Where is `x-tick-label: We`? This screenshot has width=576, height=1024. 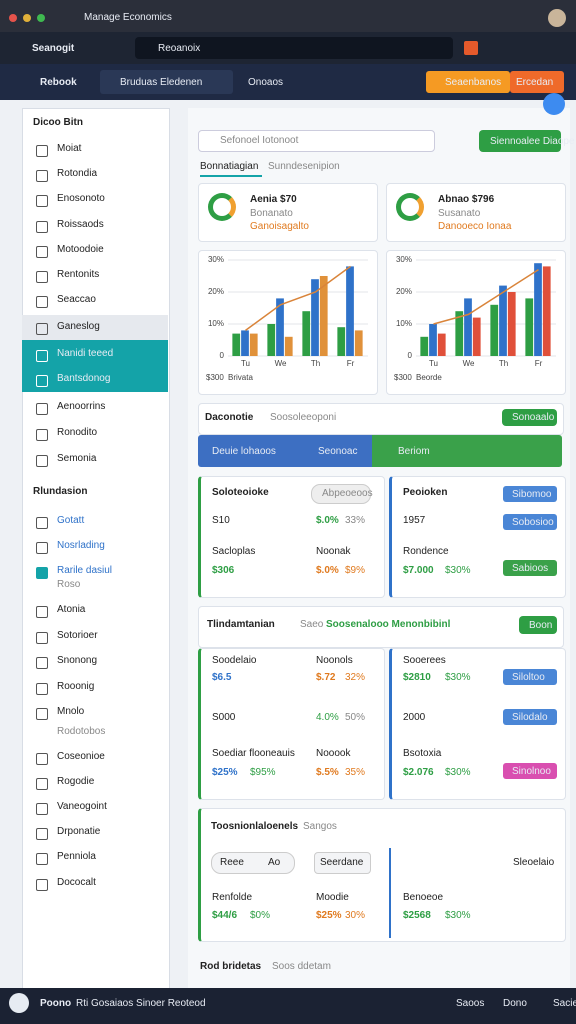 x-tick-label: We is located at coordinates (469, 363).